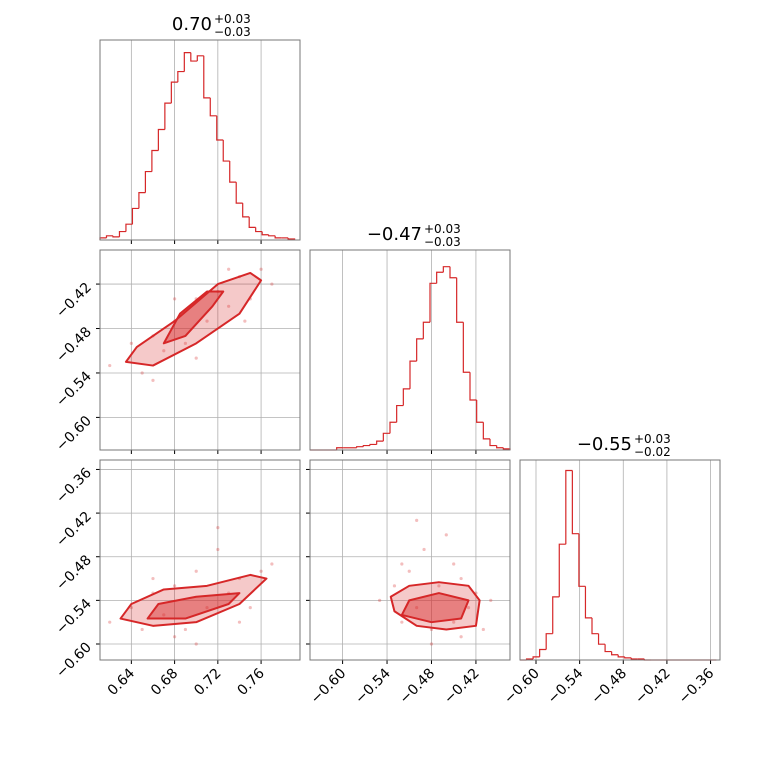 The height and width of the screenshot is (760, 760). What do you see at coordinates (653, 687) in the screenshot?
I see `x-tick-label: −0.42` at bounding box center [653, 687].